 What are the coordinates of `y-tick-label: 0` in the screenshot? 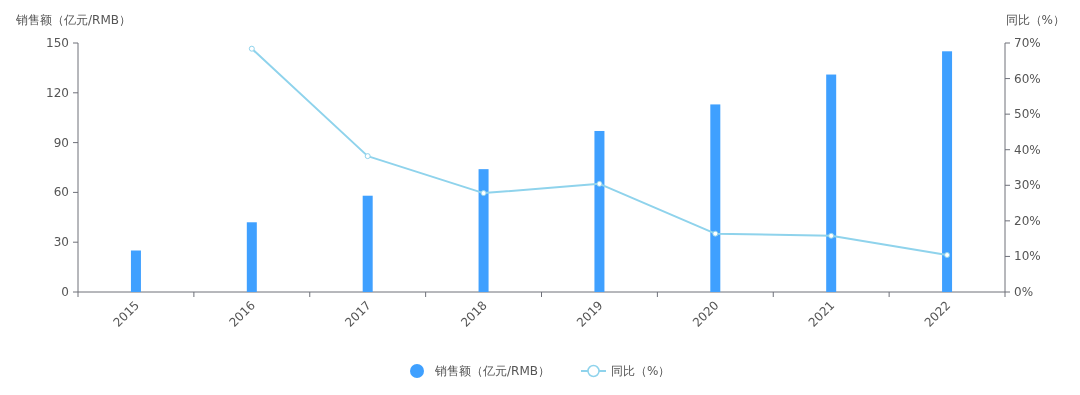 It's located at (65, 292).